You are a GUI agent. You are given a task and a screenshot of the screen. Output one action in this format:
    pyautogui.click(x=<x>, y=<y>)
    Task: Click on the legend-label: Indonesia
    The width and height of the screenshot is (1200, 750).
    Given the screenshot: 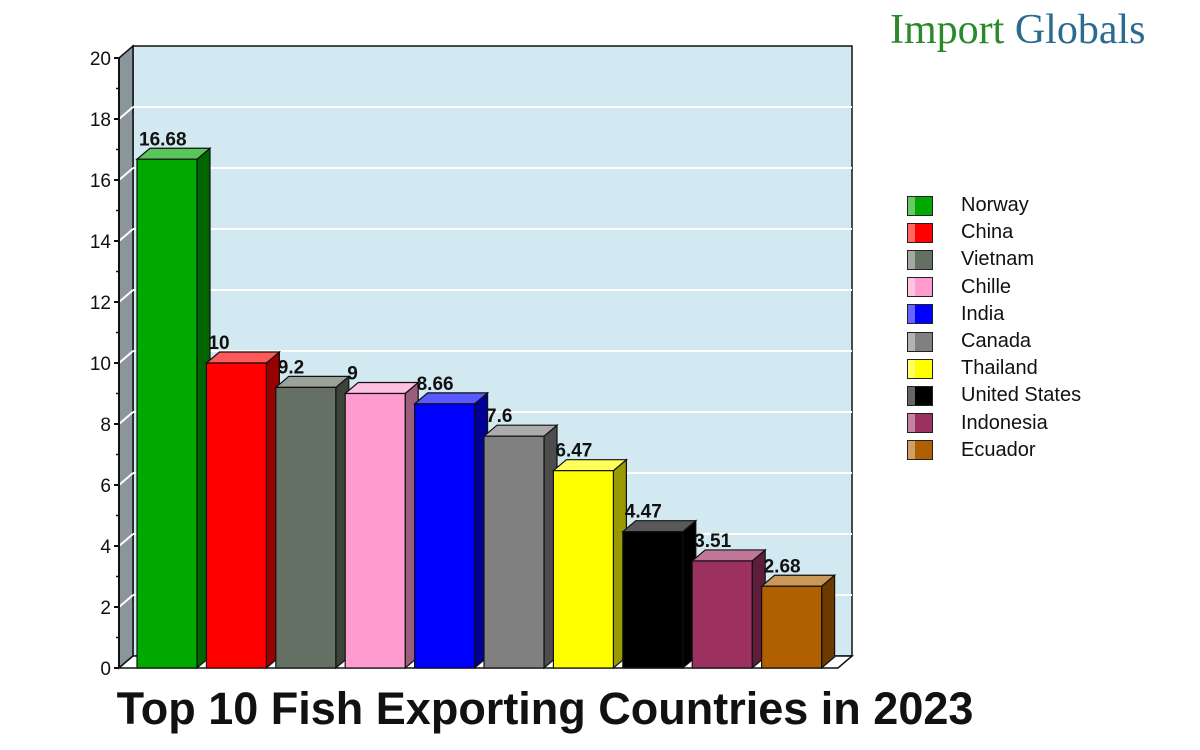 What is the action you would take?
    pyautogui.click(x=1004, y=422)
    